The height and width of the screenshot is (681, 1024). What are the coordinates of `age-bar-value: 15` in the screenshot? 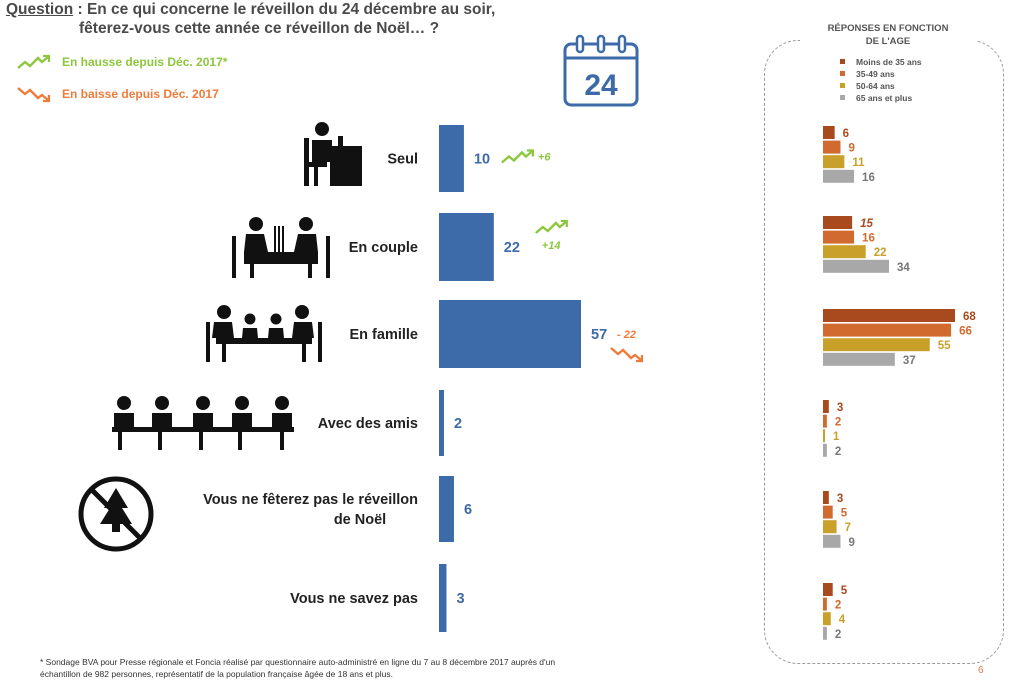 It's located at (866, 224).